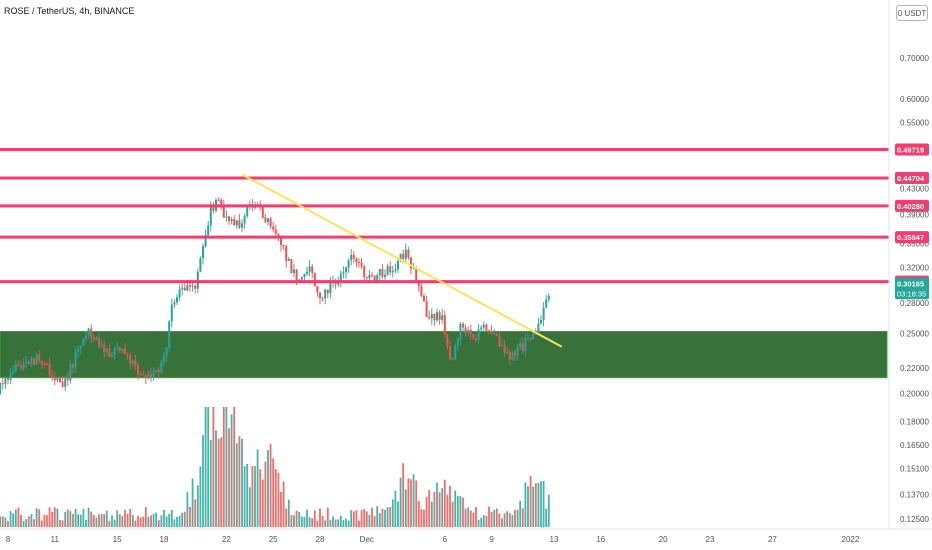  I want to click on time-tick-label: 20, so click(663, 539).